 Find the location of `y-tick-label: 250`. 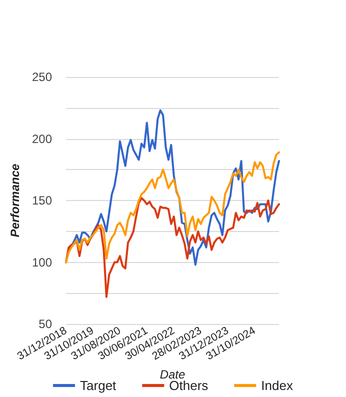

y-tick-label: 250 is located at coordinates (42, 77).